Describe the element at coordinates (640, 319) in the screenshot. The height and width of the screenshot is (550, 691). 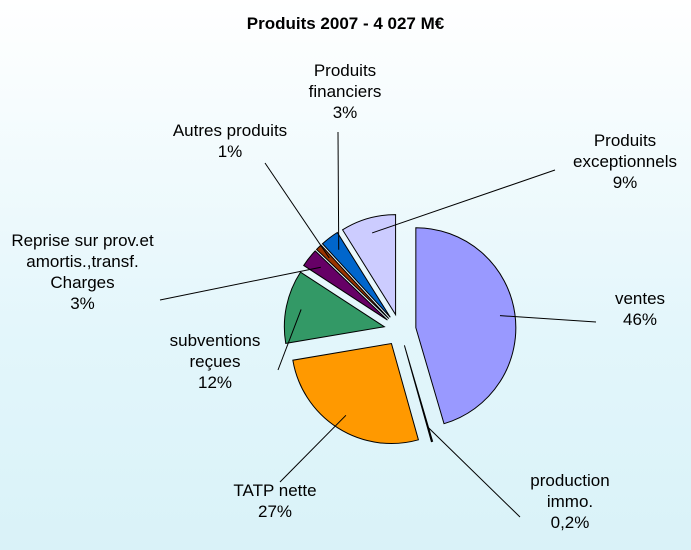
I see `value-label: 46%` at that location.